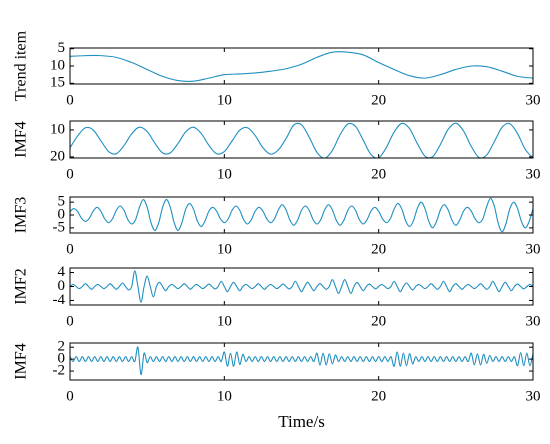  Describe the element at coordinates (62, 347) in the screenshot. I see `y-tick-label: 2` at that location.